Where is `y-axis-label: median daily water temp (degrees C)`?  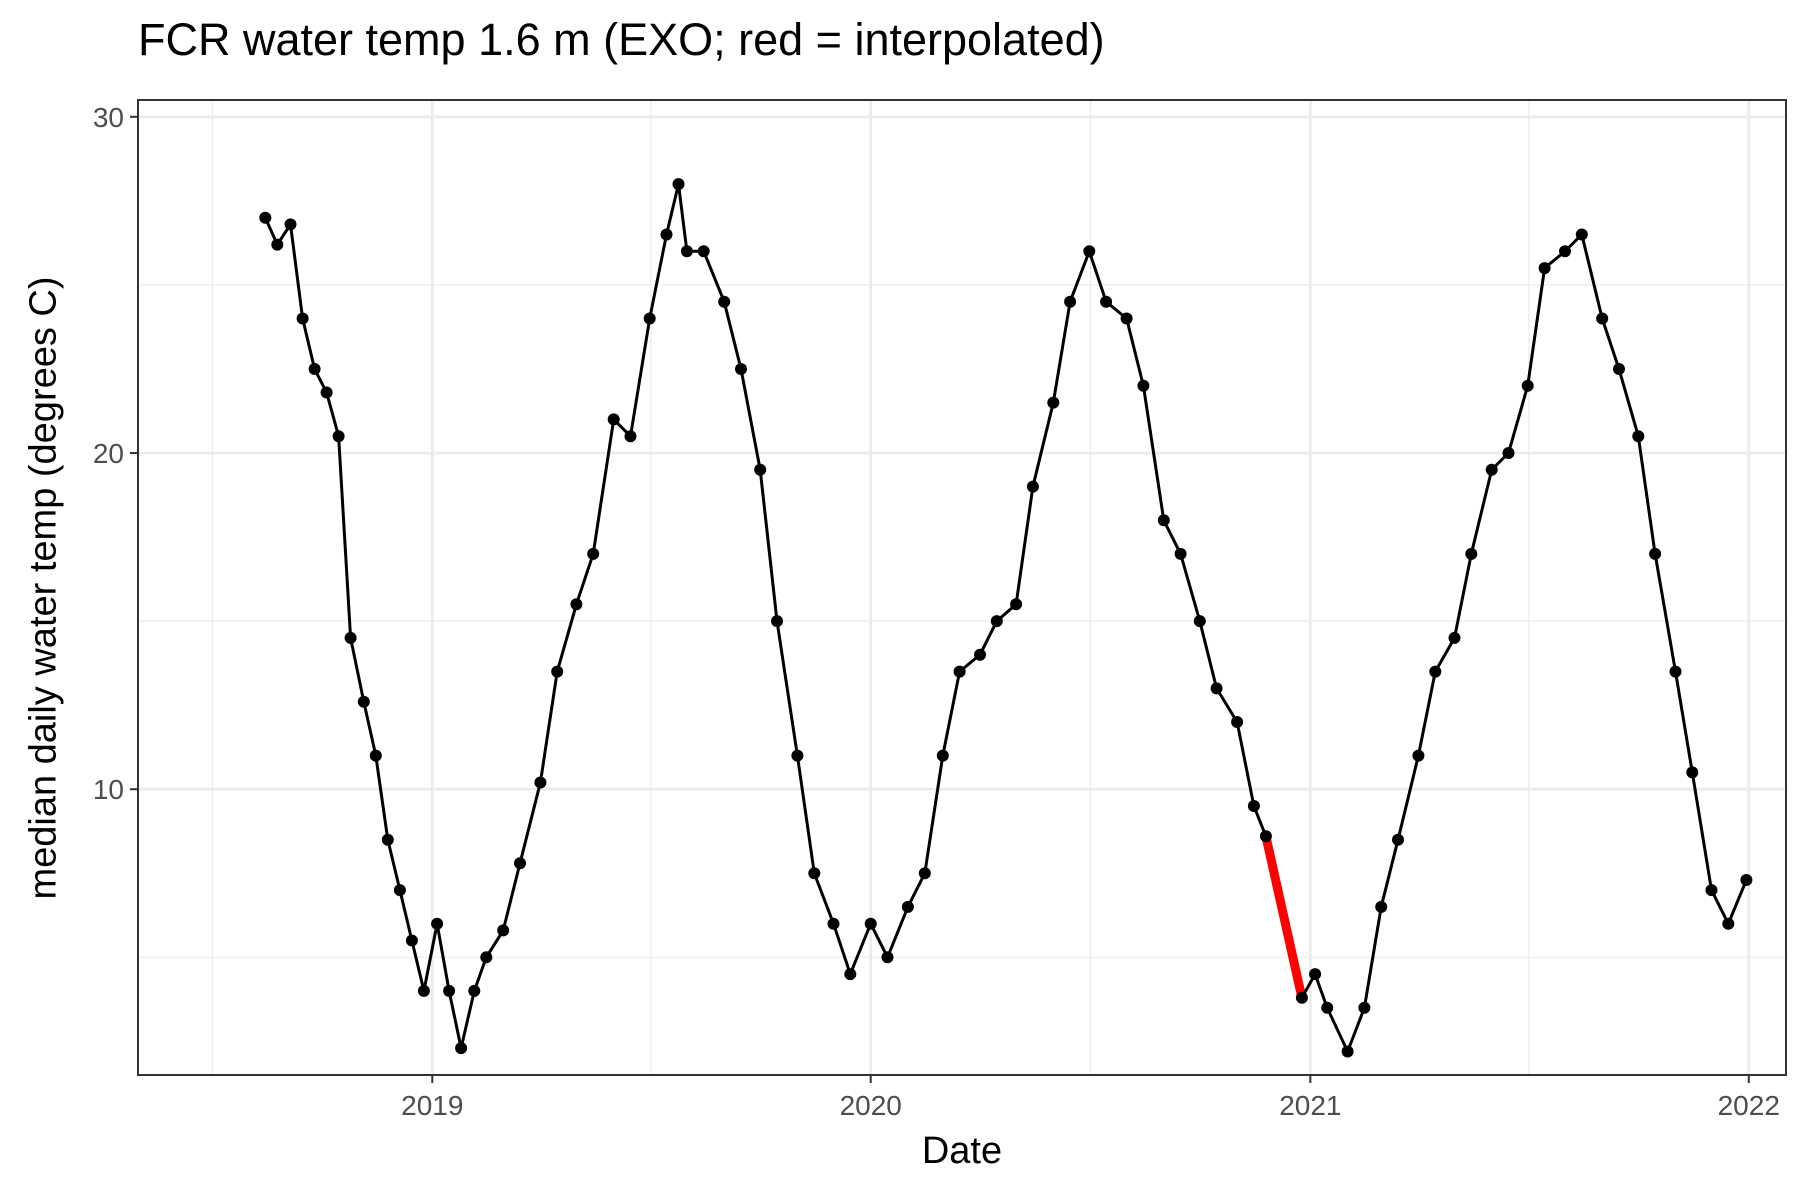
y-axis-label: median daily water temp (degrees C) is located at coordinates (43, 588).